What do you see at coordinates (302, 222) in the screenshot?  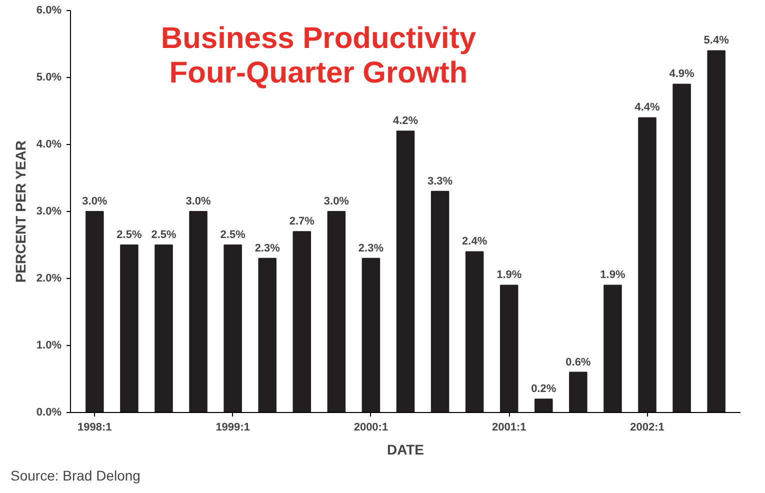 I see `data-label: 2.7%` at bounding box center [302, 222].